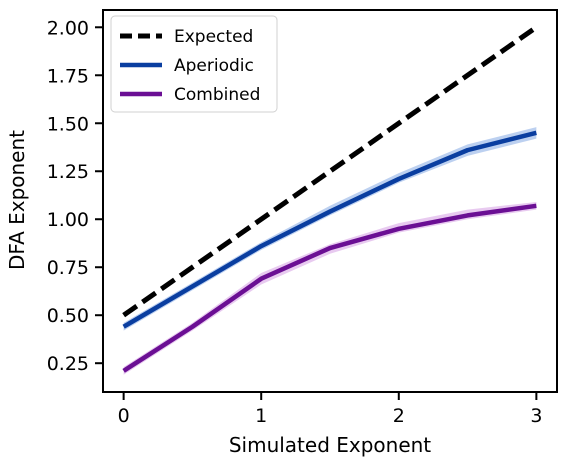  I want to click on y-tick-label: 1.50, so click(68, 124).